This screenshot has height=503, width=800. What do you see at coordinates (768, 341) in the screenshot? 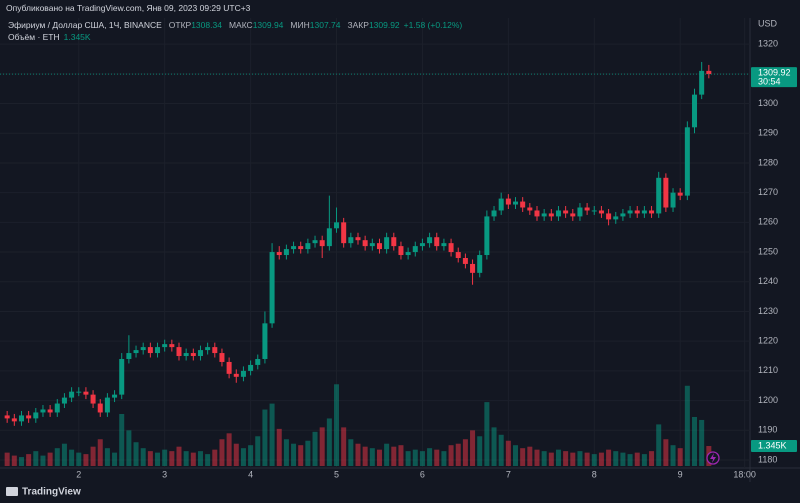
I see `y-tick-label: 1220` at bounding box center [768, 341].